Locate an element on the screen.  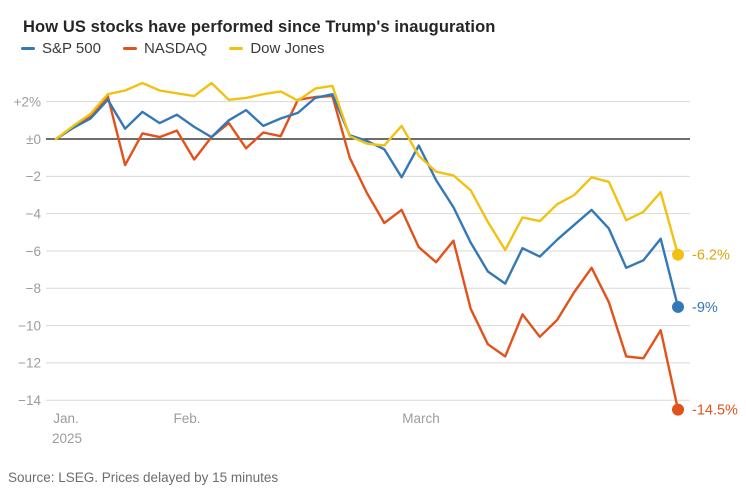
x-axis-tick-label: Jan. is located at coordinates (66, 418).